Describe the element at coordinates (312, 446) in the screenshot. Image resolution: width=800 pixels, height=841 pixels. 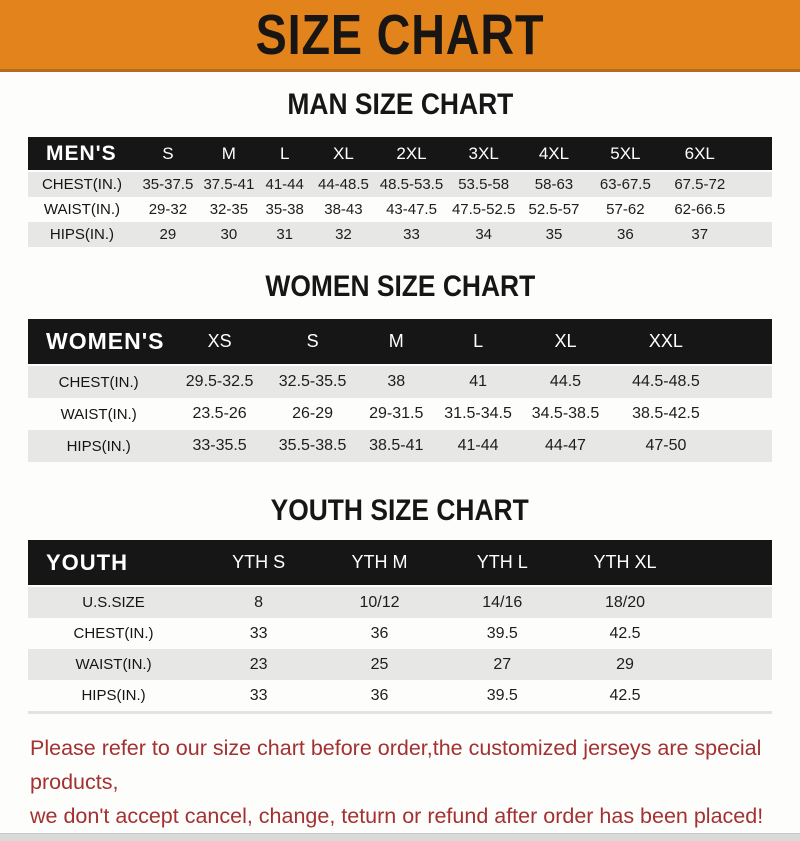
I see `size-cell: 35.5-38.5` at that location.